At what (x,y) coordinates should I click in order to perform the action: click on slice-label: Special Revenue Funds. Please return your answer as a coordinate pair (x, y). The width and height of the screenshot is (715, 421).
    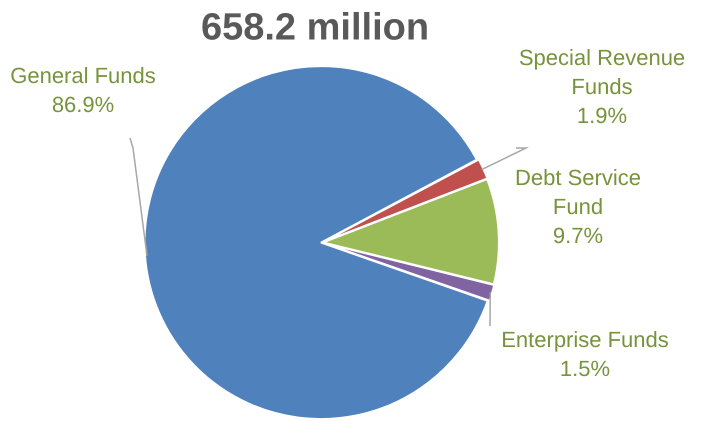
    Looking at the image, I should click on (602, 72).